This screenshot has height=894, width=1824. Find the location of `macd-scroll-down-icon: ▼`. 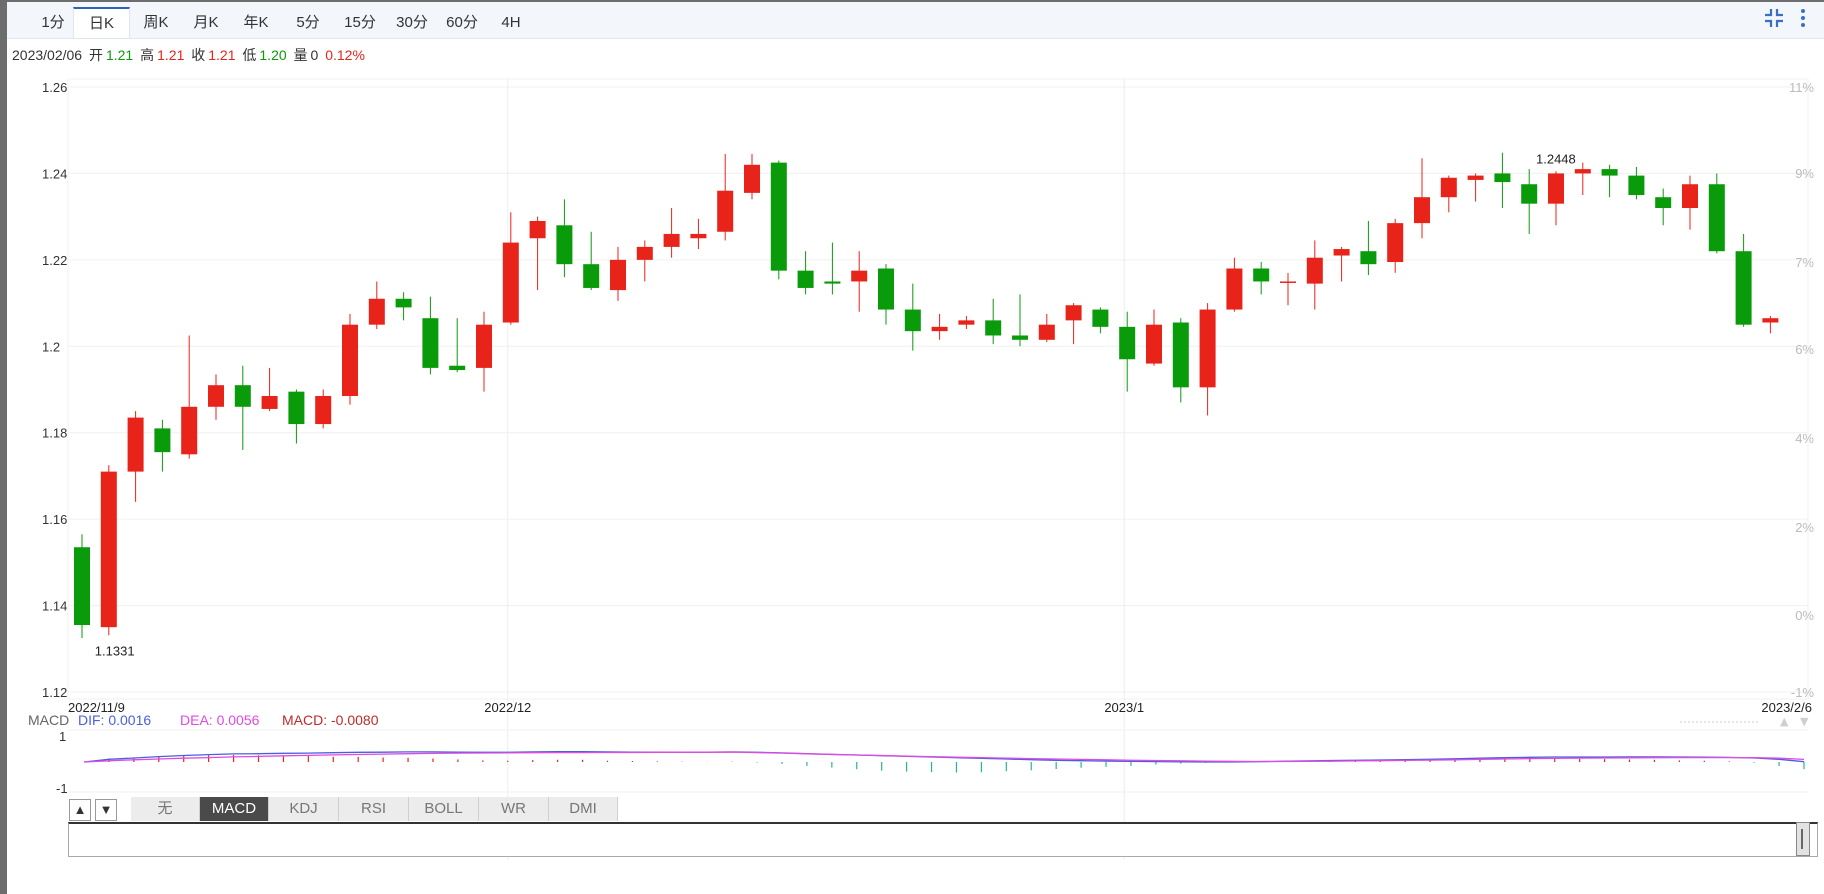

macd-scroll-down-icon: ▼ is located at coordinates (1804, 721).